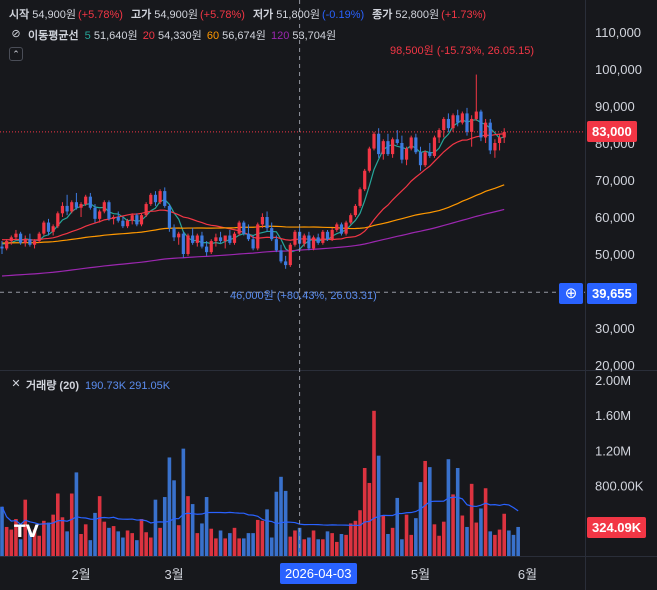 This screenshot has width=657, height=590. I want to click on price-tick-label: 50,000, so click(615, 254).